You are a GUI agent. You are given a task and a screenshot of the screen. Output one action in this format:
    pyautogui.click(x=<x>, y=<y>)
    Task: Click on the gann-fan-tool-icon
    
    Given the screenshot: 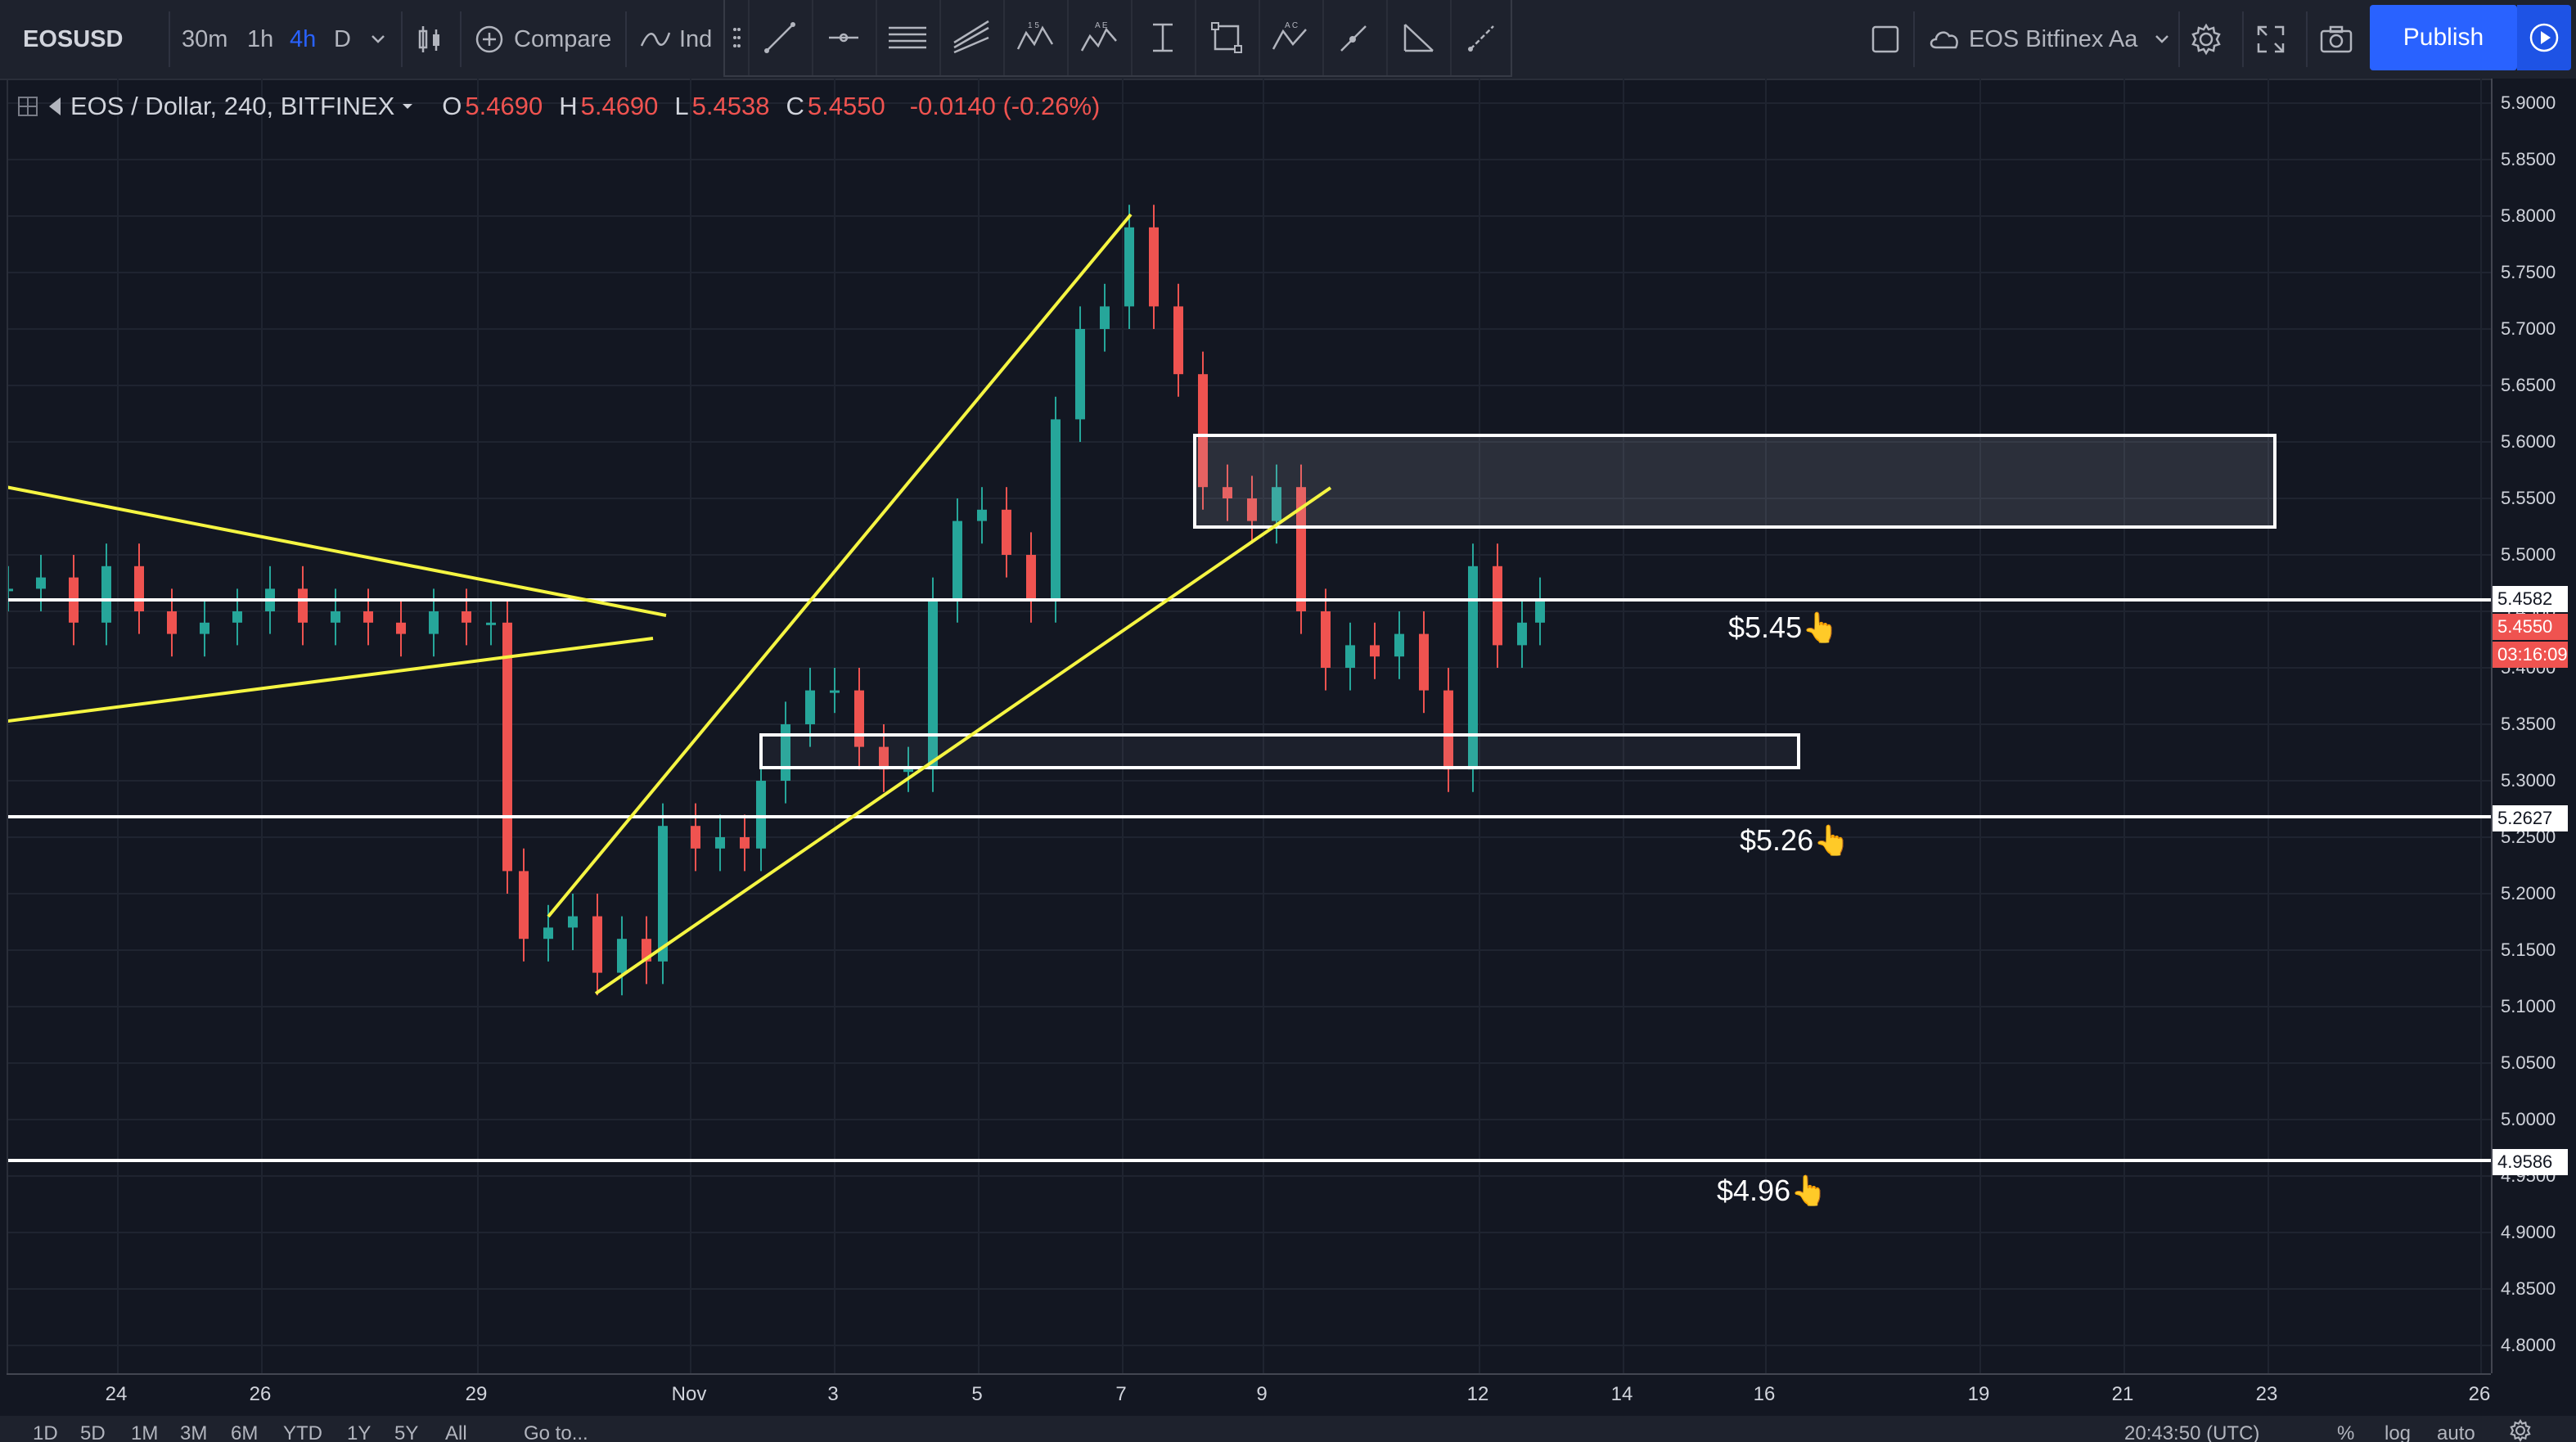 What is the action you would take?
    pyautogui.click(x=1419, y=37)
    